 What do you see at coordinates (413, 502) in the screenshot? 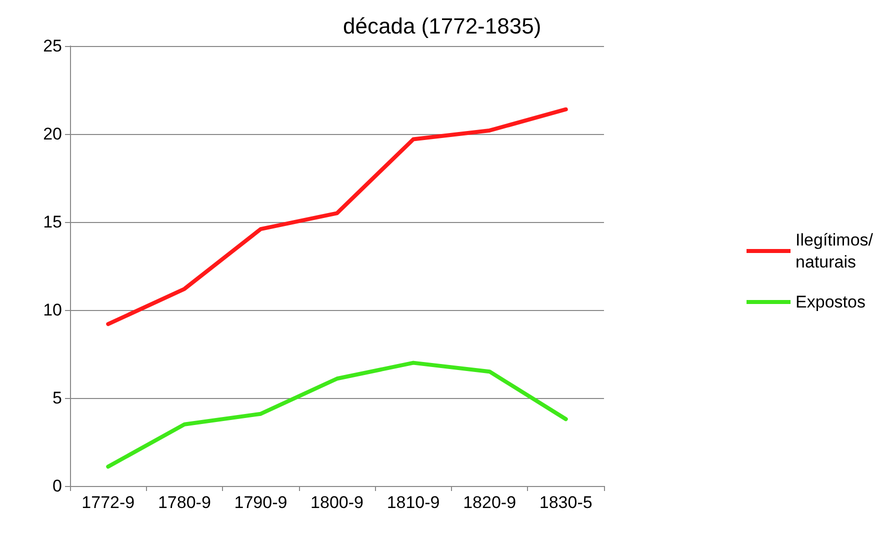
I see `x-tick-label: 1810-9` at bounding box center [413, 502].